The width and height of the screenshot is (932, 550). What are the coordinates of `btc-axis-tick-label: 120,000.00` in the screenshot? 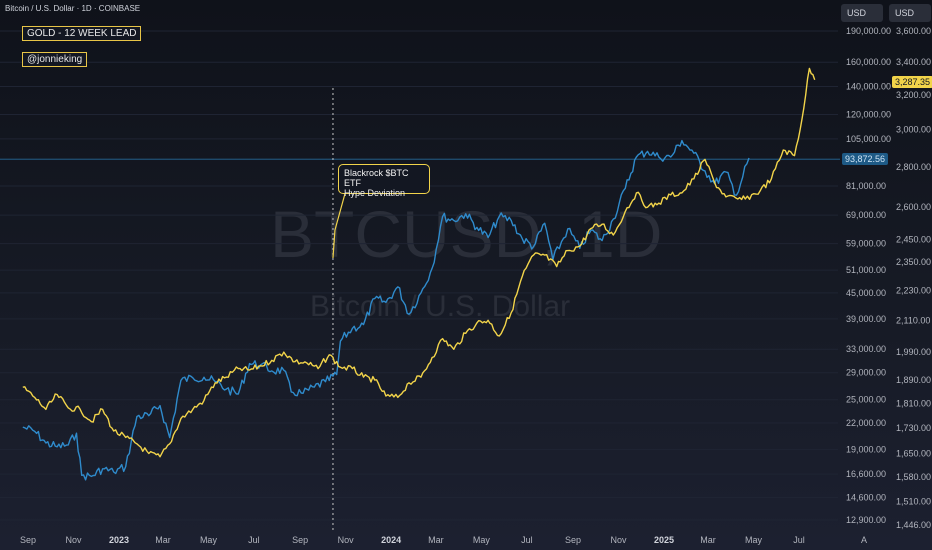 It's located at (868, 115).